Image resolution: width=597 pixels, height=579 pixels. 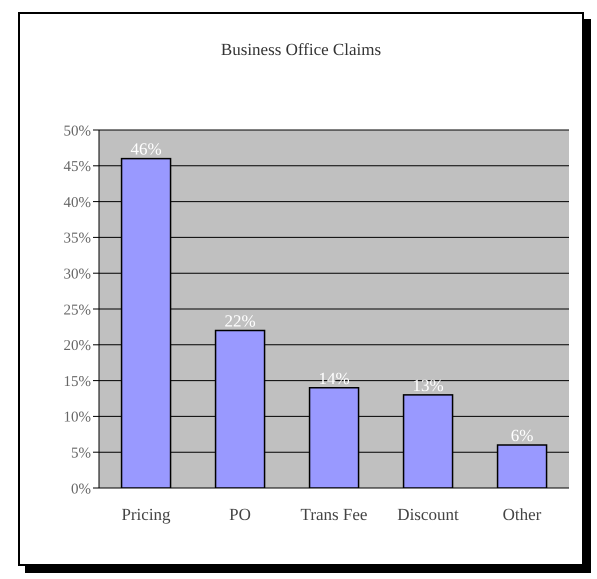 I want to click on y-tick-label: 5%, so click(x=81, y=454).